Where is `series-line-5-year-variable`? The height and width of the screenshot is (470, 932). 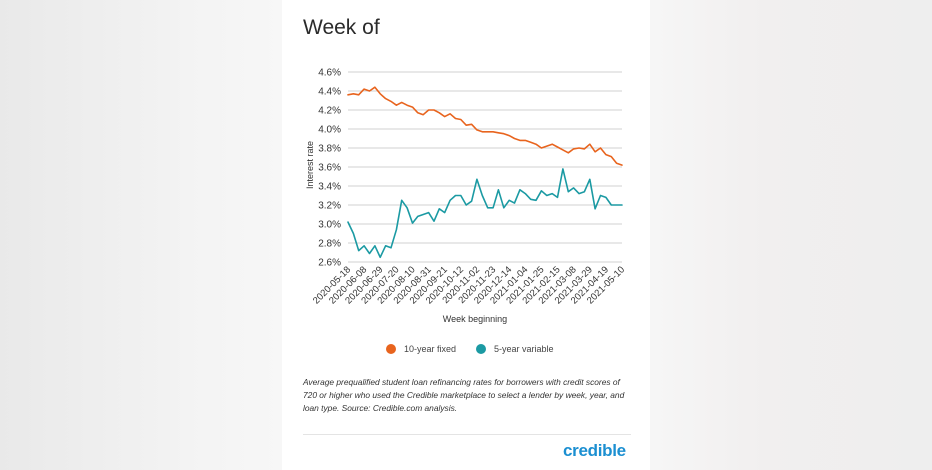 series-line-5-year-variable is located at coordinates (485, 213).